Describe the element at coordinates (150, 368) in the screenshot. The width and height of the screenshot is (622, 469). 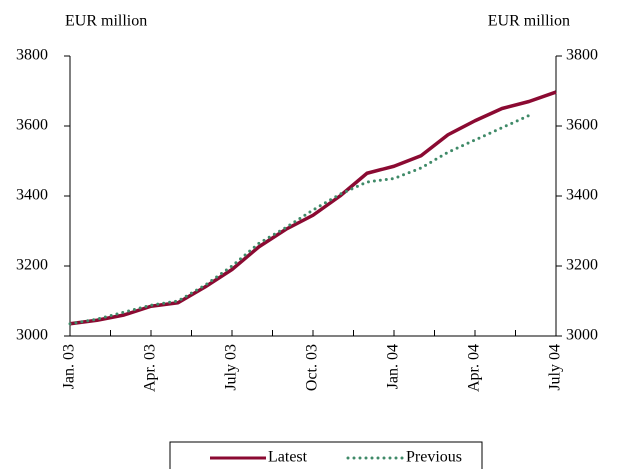
I see `x-tick-label: Apr. 03` at that location.